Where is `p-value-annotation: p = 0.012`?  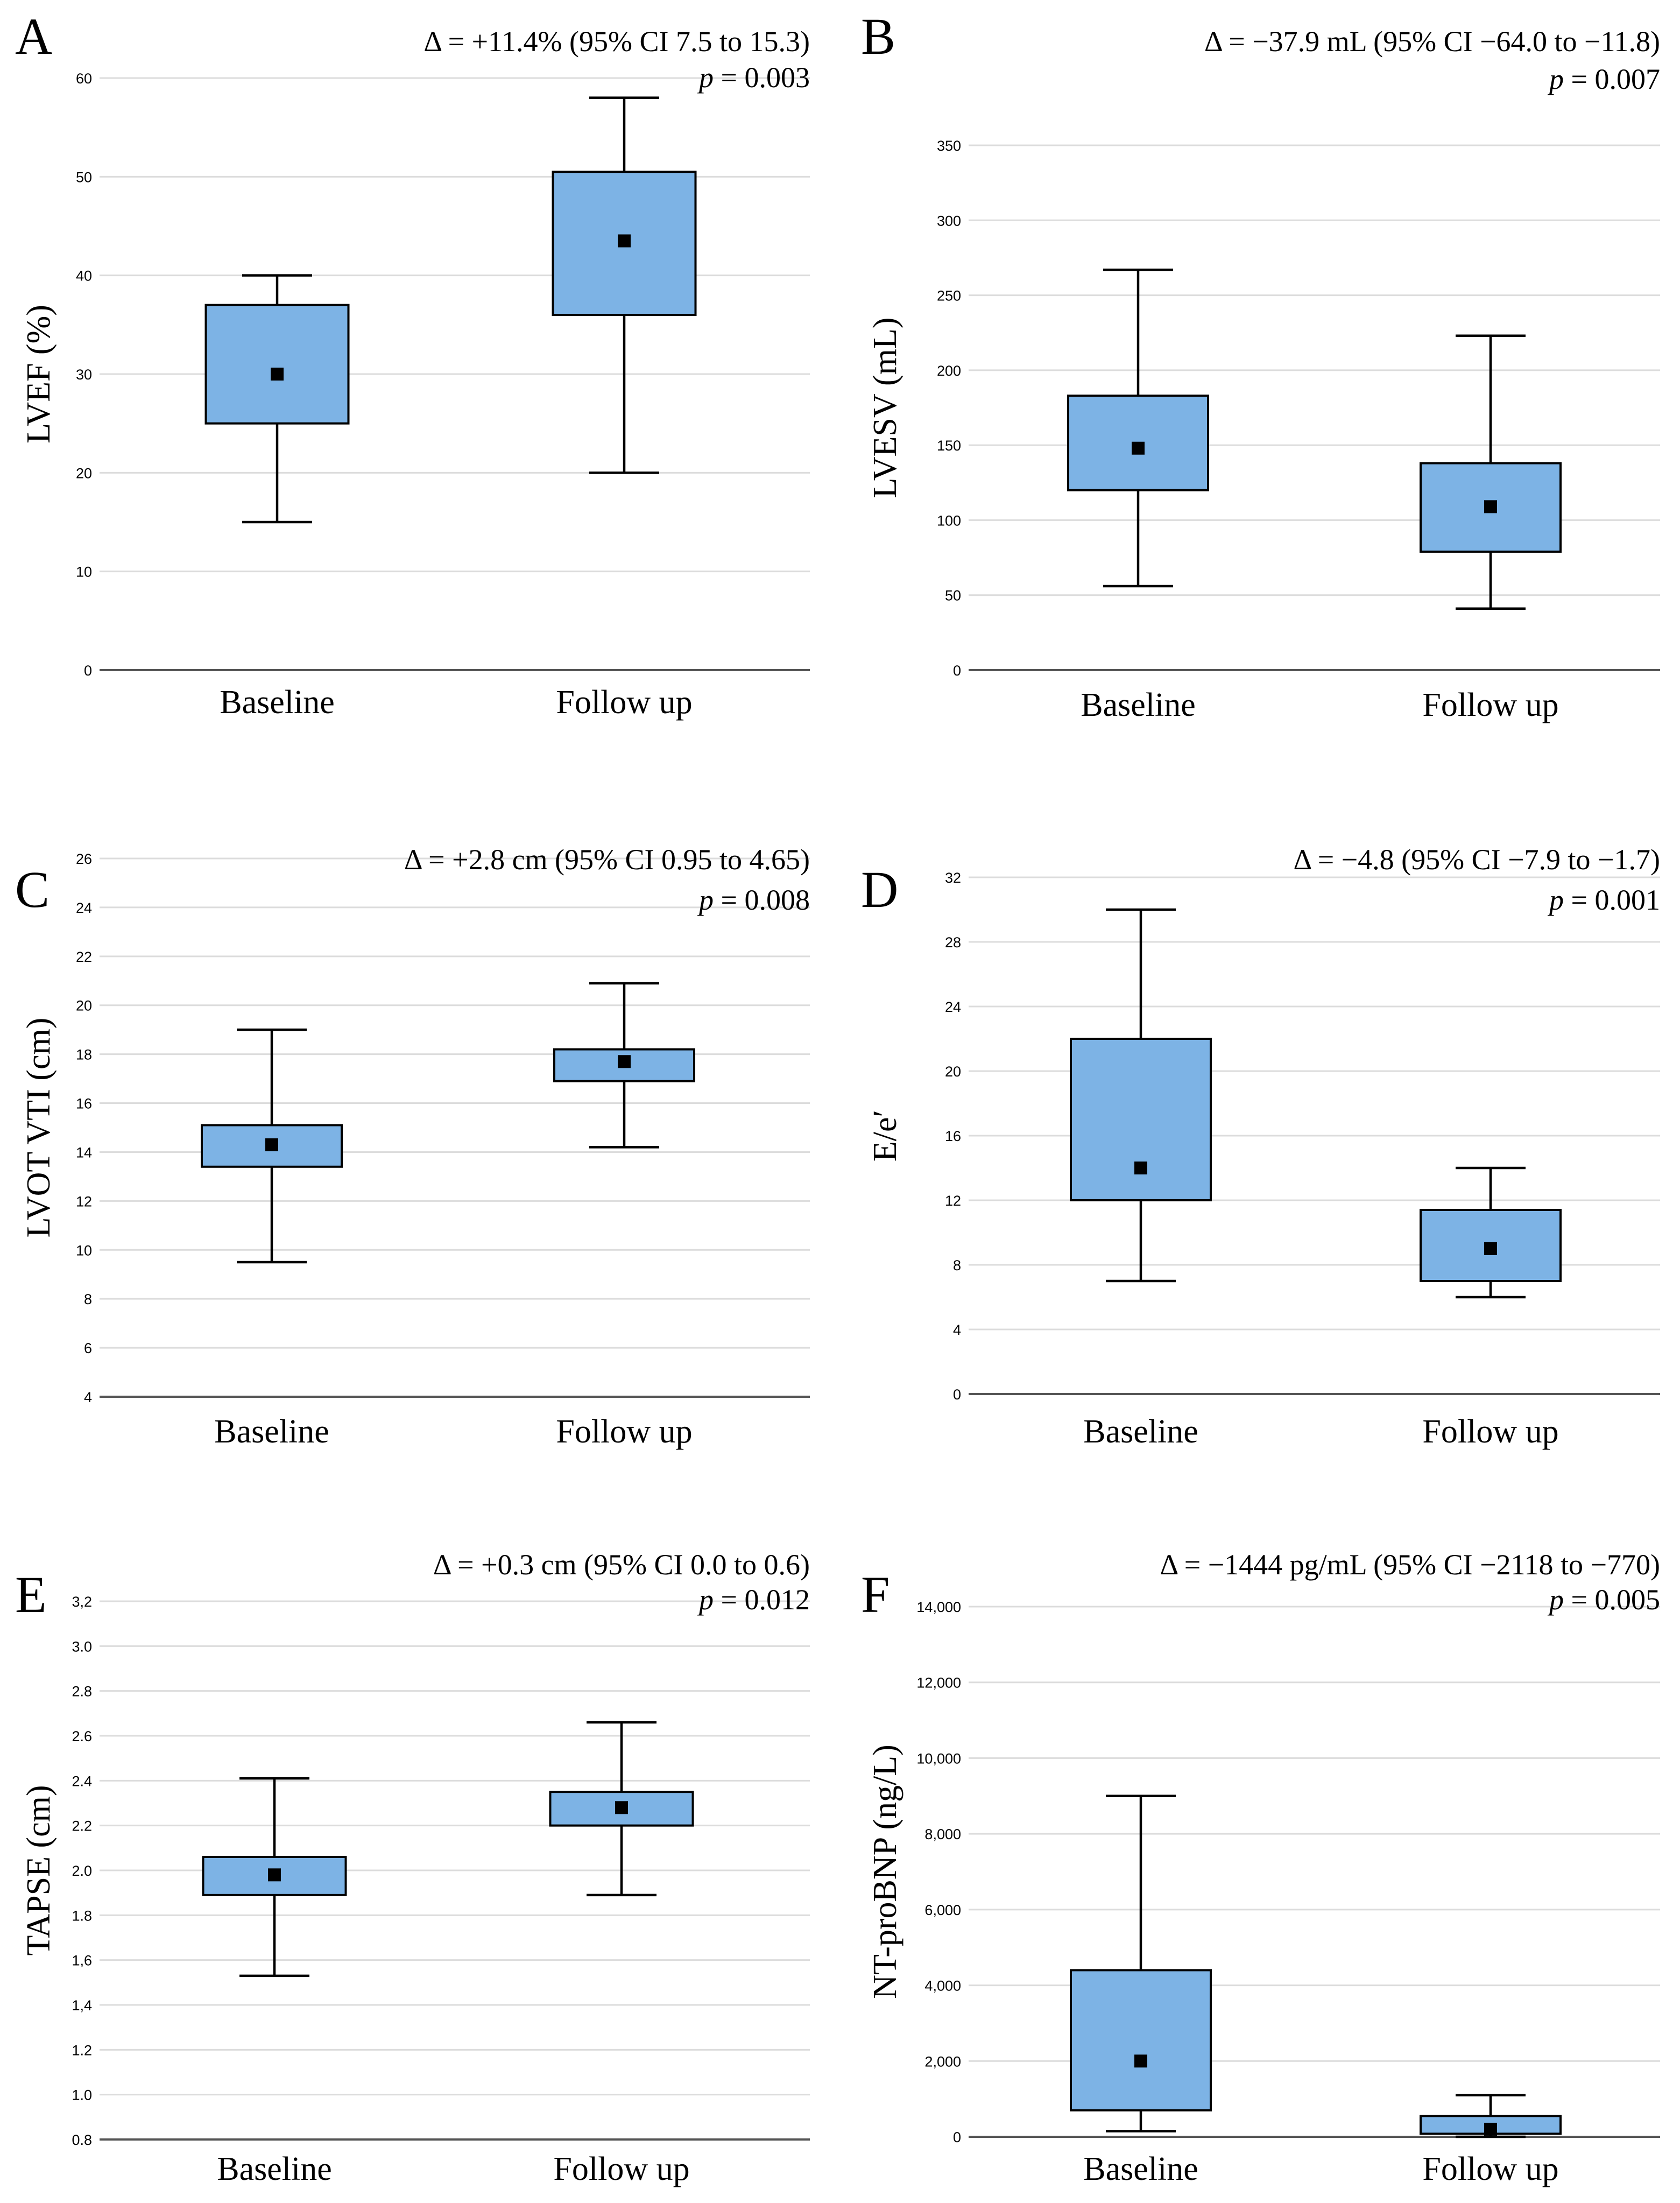 p-value-annotation: p = 0.012 is located at coordinates (753, 1599).